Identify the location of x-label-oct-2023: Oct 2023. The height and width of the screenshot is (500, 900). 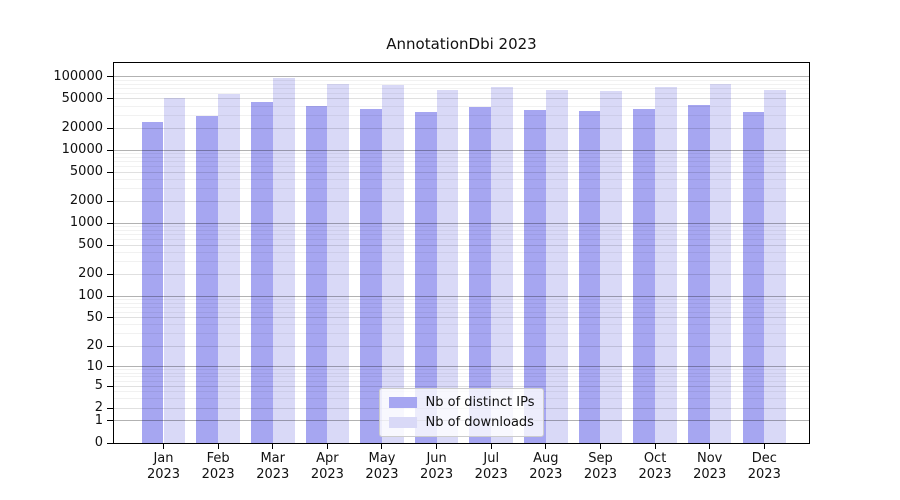
(655, 467).